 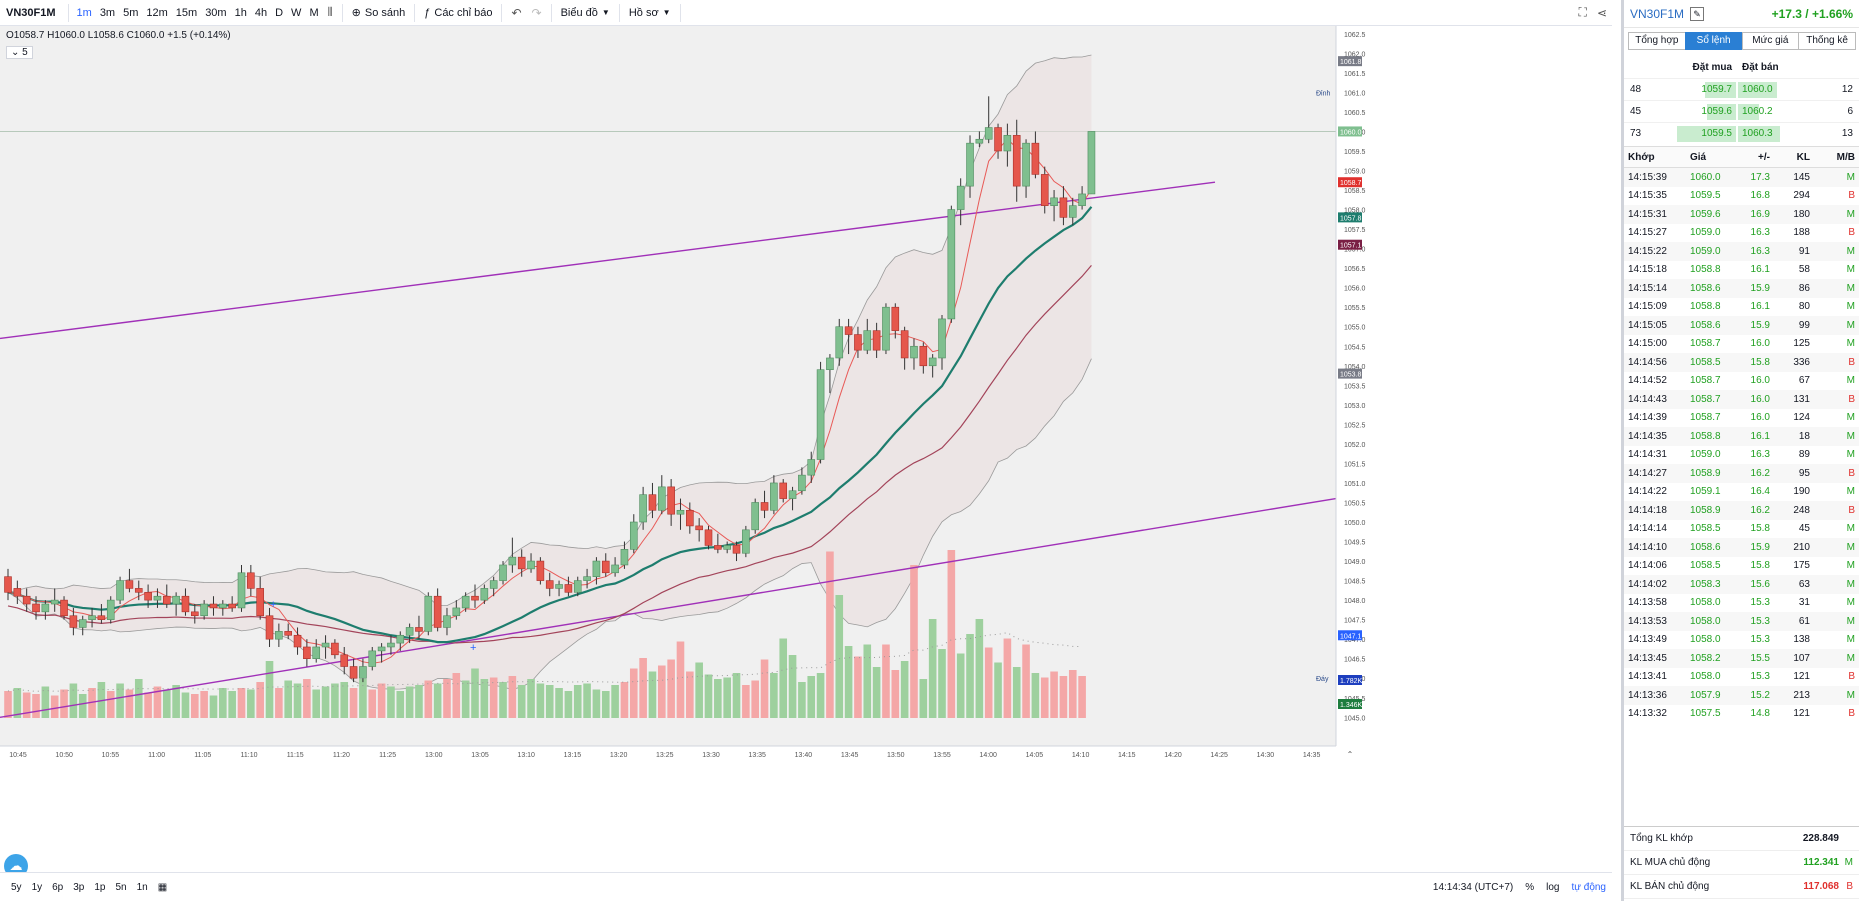 What do you see at coordinates (16, 887) in the screenshot?
I see `range-5y: 5y` at bounding box center [16, 887].